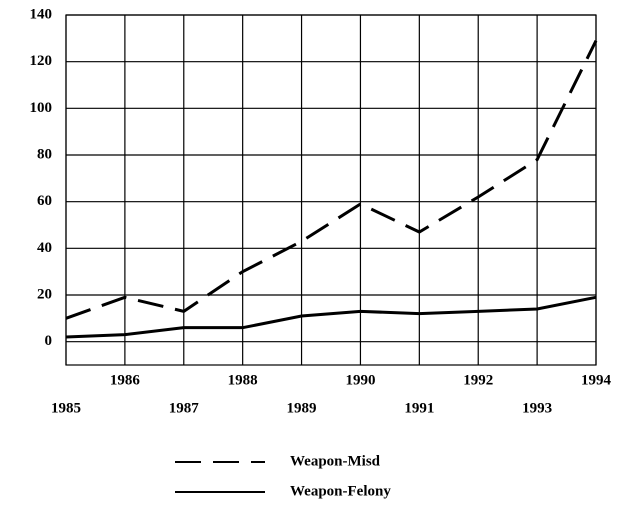 This screenshot has width=619, height=510. Describe the element at coordinates (44, 248) in the screenshot. I see `y-tick-label: 40` at that location.